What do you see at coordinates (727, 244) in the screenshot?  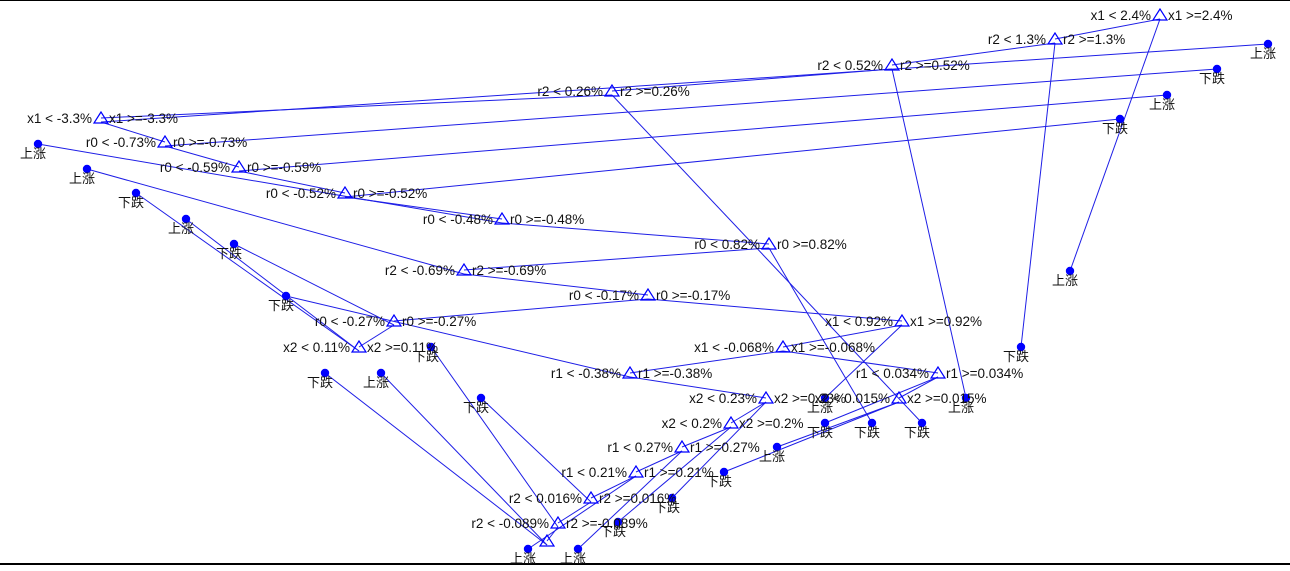 I see `split-label-left: r0 < 0.82%` at bounding box center [727, 244].